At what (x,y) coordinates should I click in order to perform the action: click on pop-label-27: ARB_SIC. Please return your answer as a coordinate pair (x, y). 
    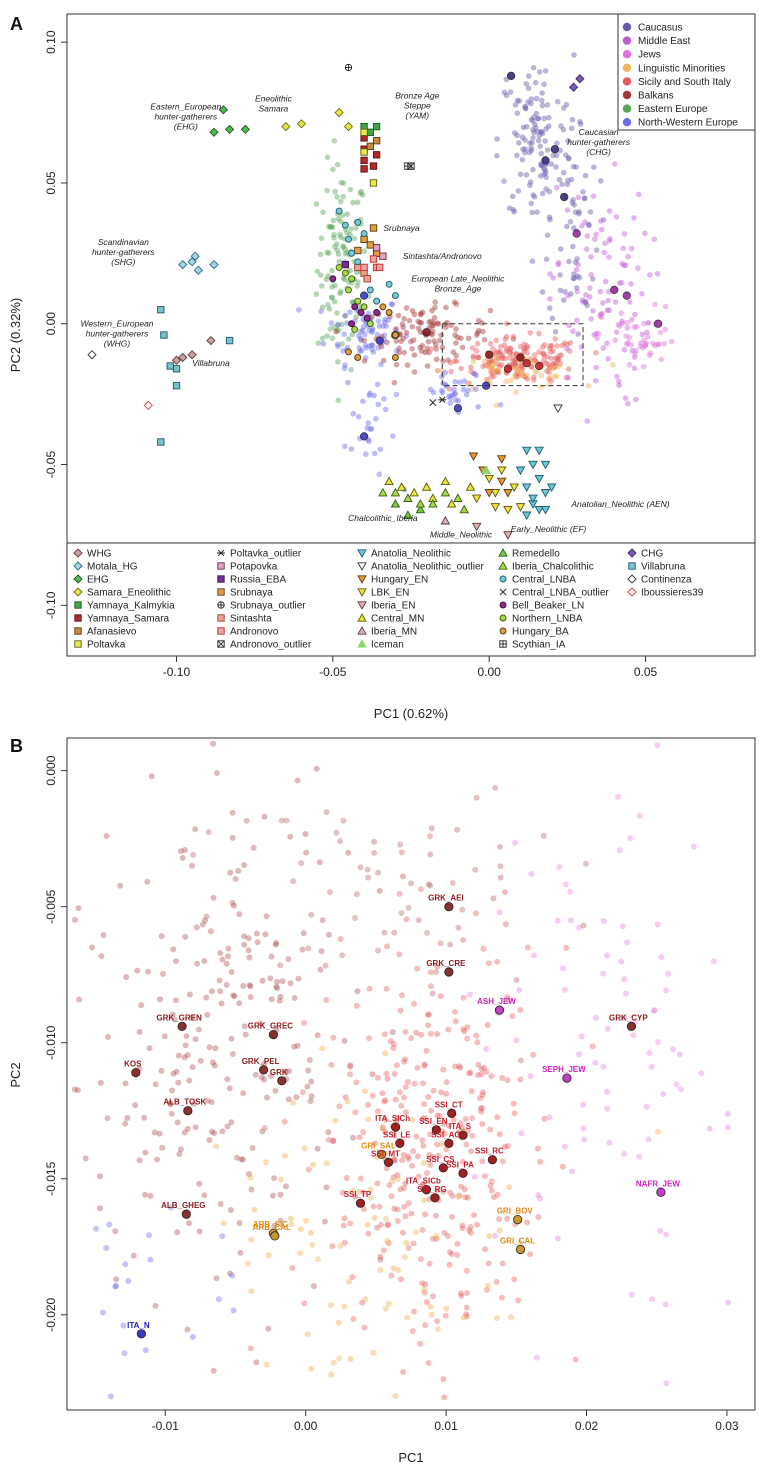
    Looking at the image, I should click on (270, 1224).